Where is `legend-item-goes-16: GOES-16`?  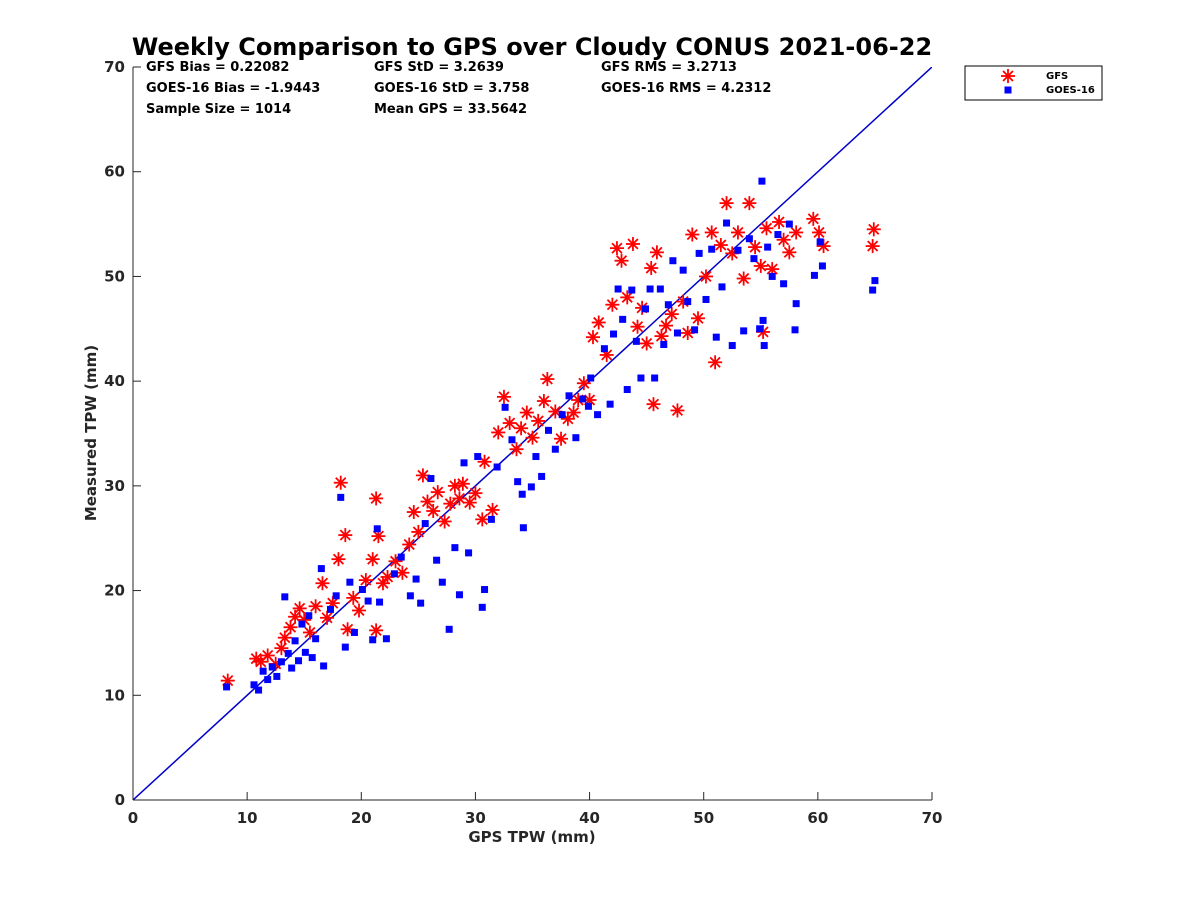 legend-item-goes-16: GOES-16 is located at coordinates (1049, 90).